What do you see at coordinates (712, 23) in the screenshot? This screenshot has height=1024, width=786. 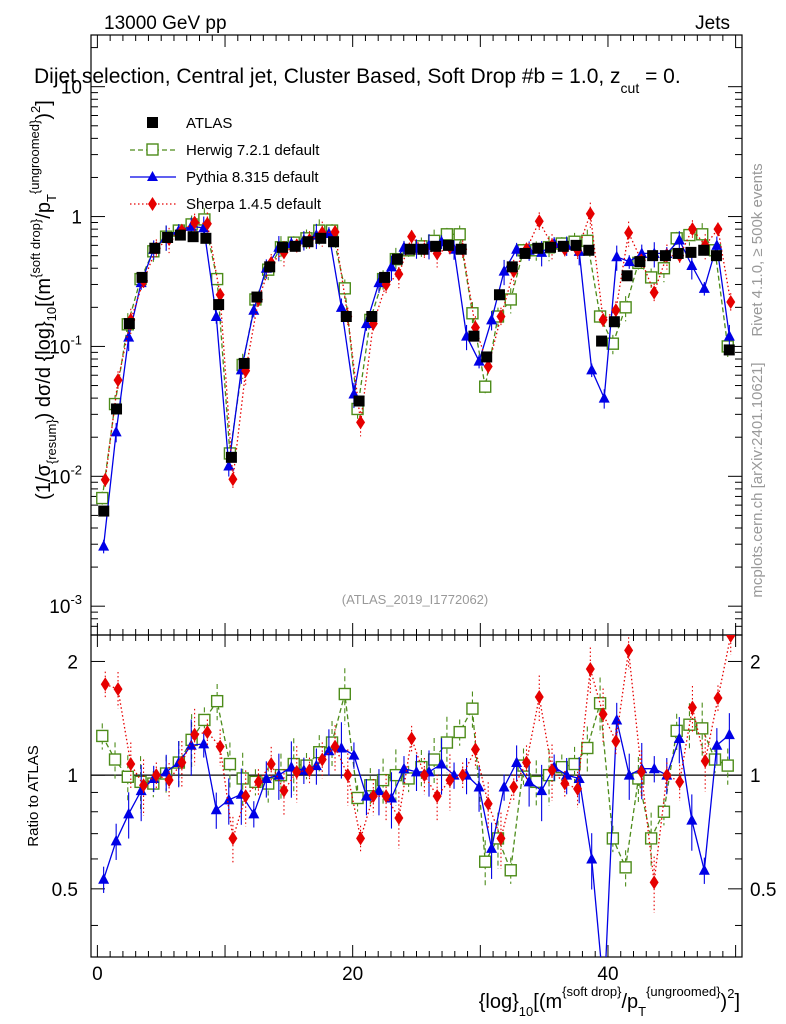 I see `process-label: Jets` at bounding box center [712, 23].